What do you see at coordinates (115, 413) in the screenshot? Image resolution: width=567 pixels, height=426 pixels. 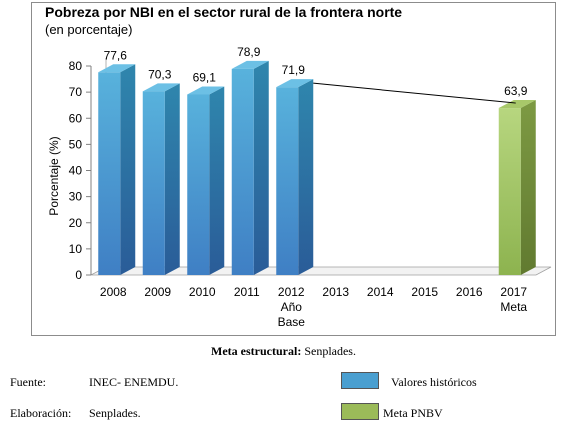 I see `elaboracion-value: Senplades.` at bounding box center [115, 413].